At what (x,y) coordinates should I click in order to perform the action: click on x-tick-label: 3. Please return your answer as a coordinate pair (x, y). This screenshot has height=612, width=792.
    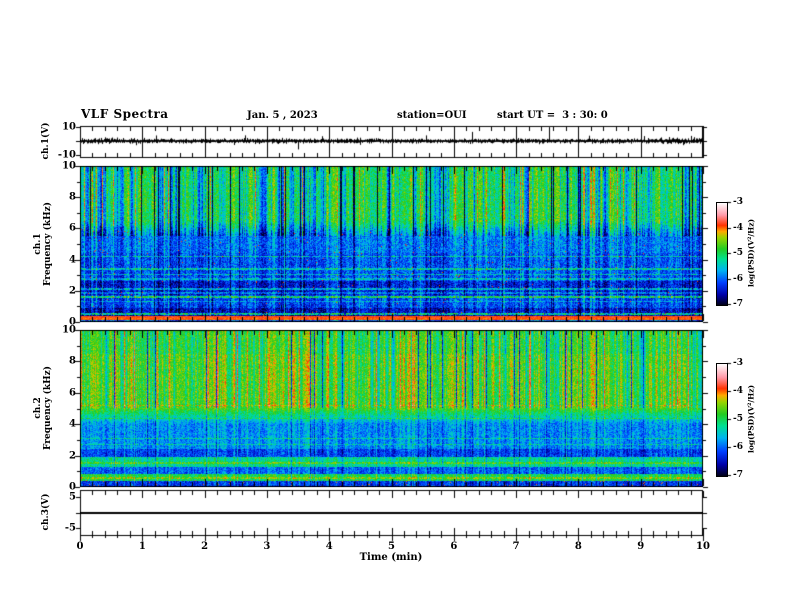
    Looking at the image, I should click on (267, 546).